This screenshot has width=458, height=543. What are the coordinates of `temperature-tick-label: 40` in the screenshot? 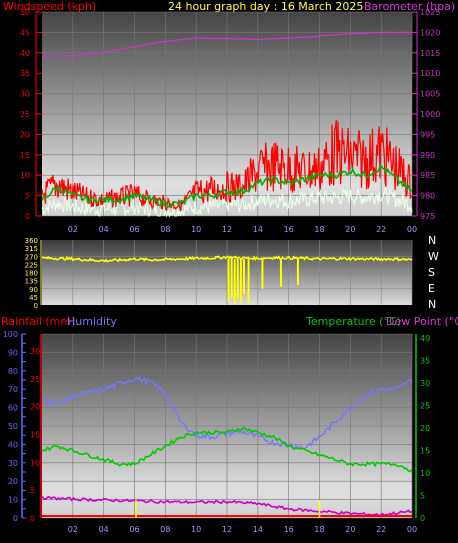 It's located at (425, 338).